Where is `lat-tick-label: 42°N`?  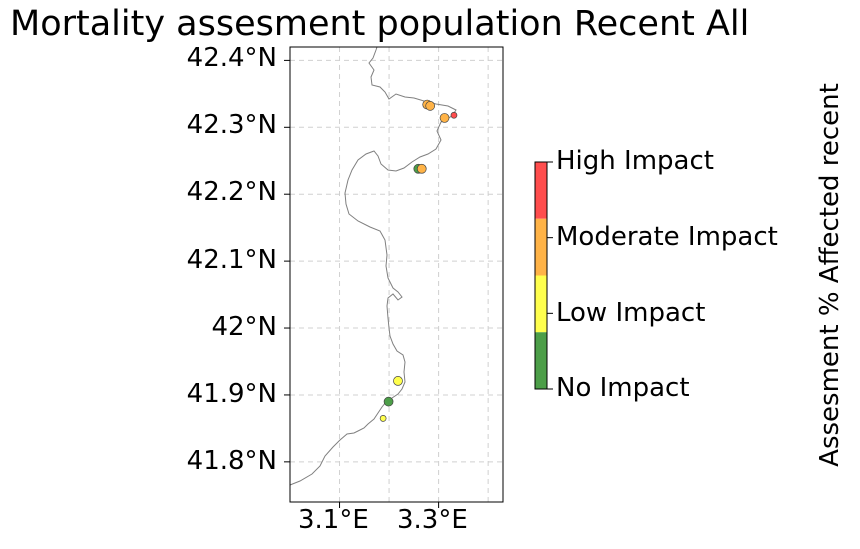 lat-tick-label: 42°N is located at coordinates (244, 327).